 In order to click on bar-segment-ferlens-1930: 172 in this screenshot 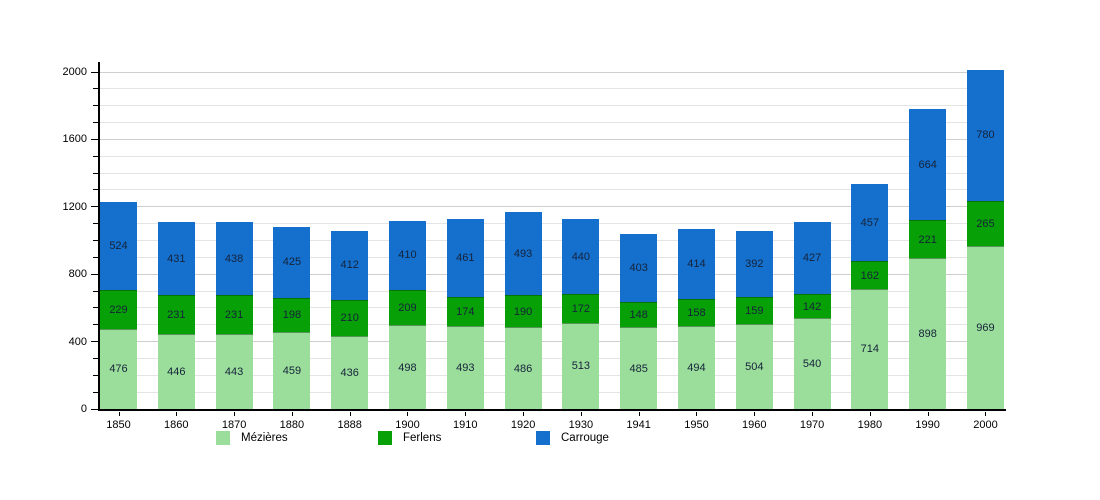, I will do `click(581, 308)`.